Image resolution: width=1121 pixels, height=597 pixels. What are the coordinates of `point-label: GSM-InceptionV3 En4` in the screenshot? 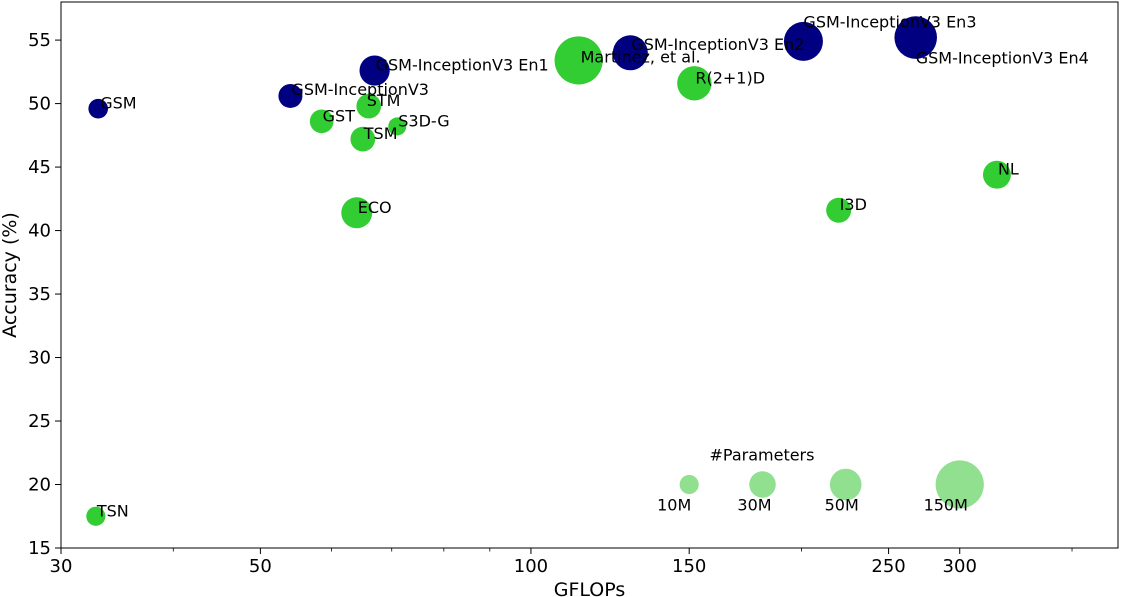 It's located at (1002, 58).